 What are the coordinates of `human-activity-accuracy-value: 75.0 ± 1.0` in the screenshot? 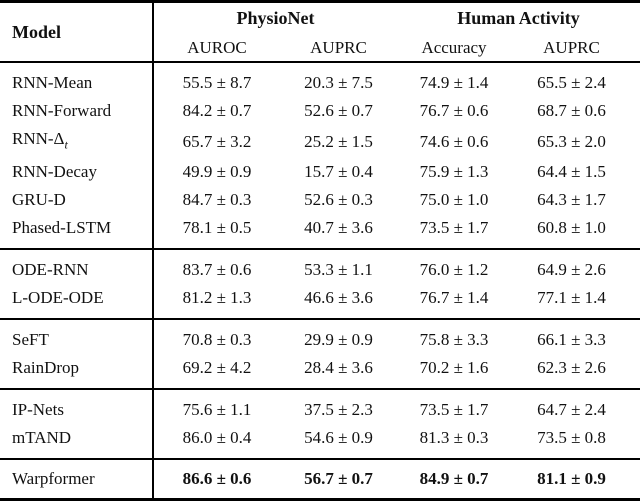 It's located at (454, 200).